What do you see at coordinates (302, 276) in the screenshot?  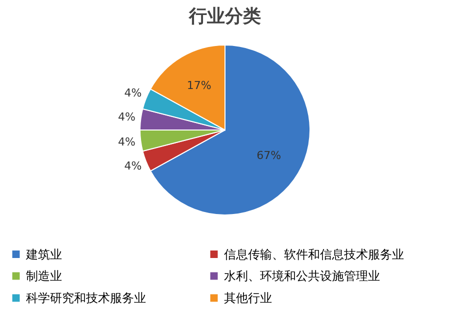 I see `legend-label: 水利、环境和公共设施管理业` at bounding box center [302, 276].